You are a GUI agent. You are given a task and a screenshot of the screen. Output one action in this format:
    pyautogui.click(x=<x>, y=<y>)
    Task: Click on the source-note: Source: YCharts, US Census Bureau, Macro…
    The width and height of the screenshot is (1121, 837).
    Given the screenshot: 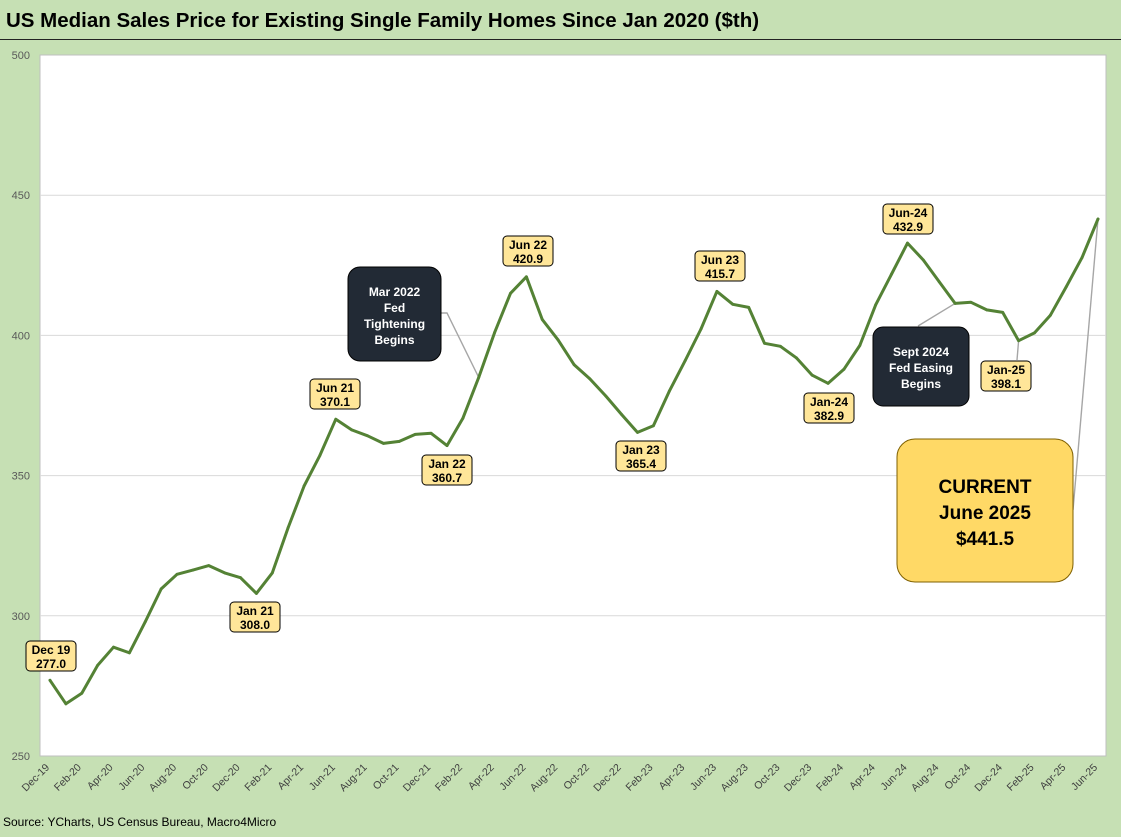 What is the action you would take?
    pyautogui.click(x=140, y=822)
    